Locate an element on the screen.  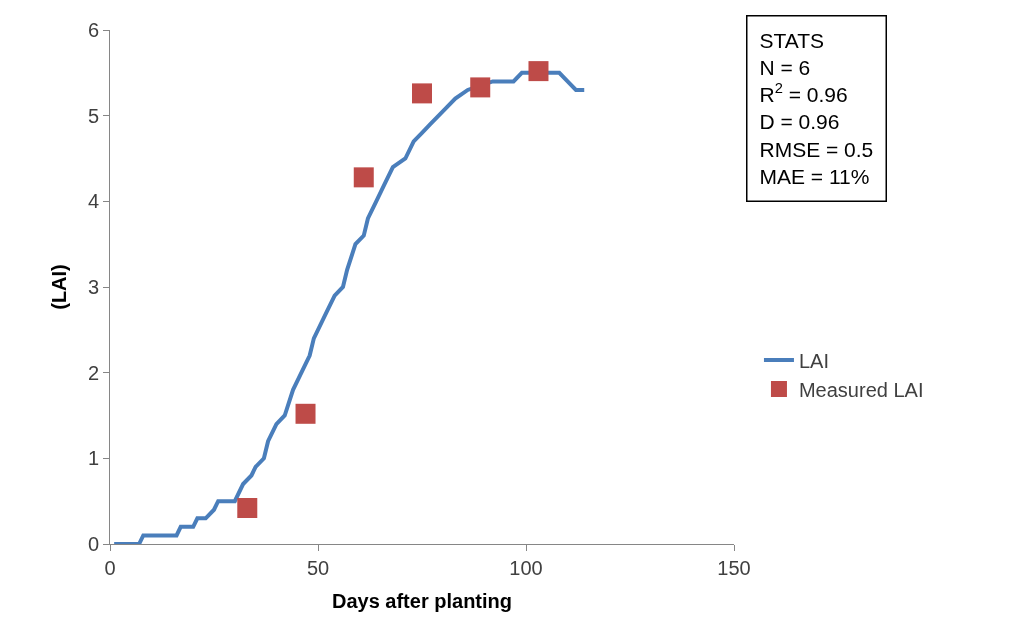
y-axis-title: (LAI) is located at coordinates (59, 287).